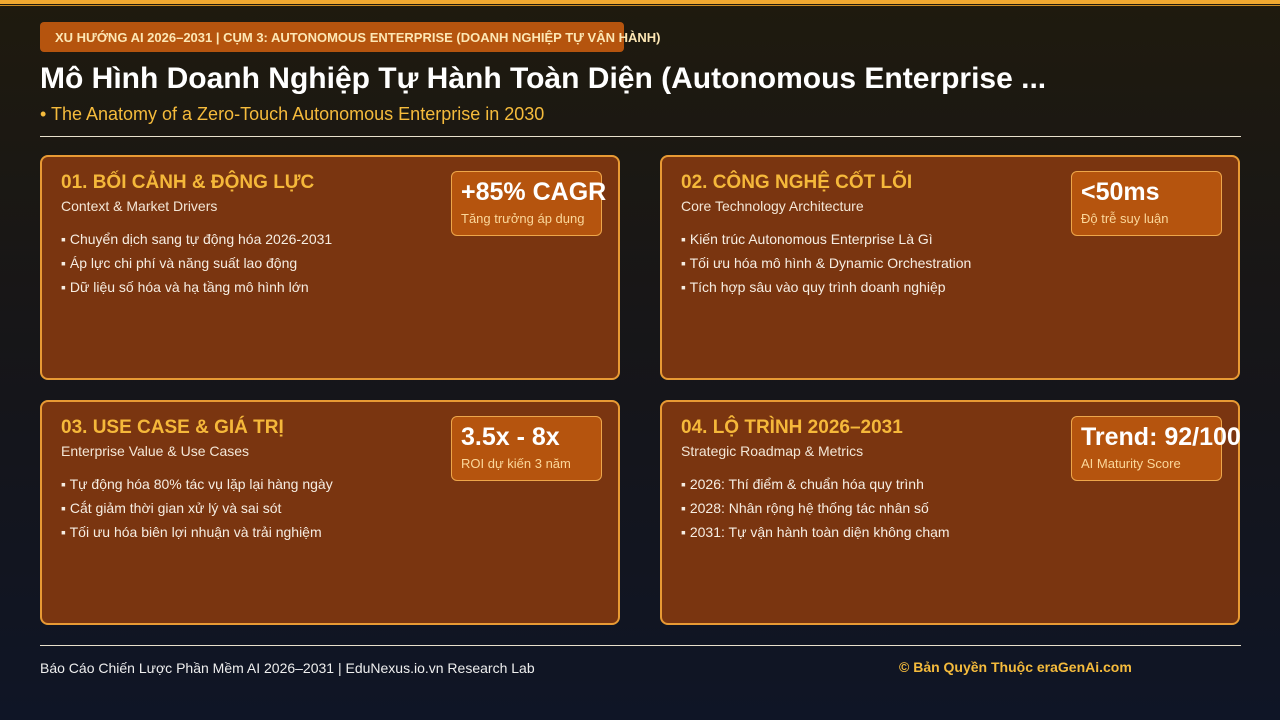  I want to click on card-title: 02. CÔNG NGHỆ CỐT LÕI, so click(797, 182).